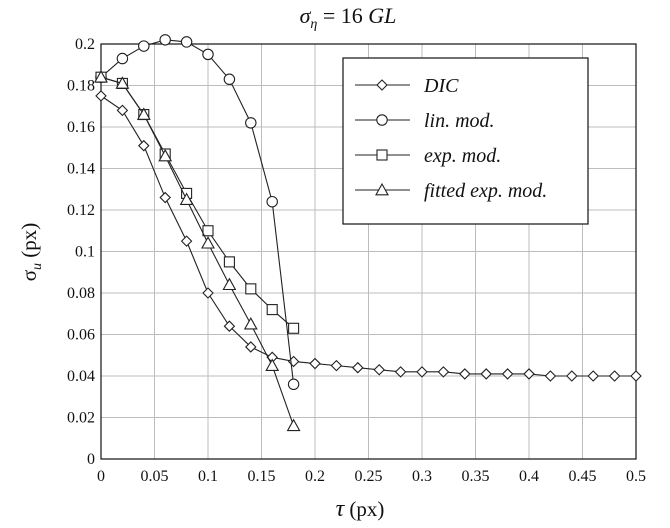 The width and height of the screenshot is (670, 528). What do you see at coordinates (81, 376) in the screenshot?
I see `y-tick-label: 0.04` at bounding box center [81, 376].